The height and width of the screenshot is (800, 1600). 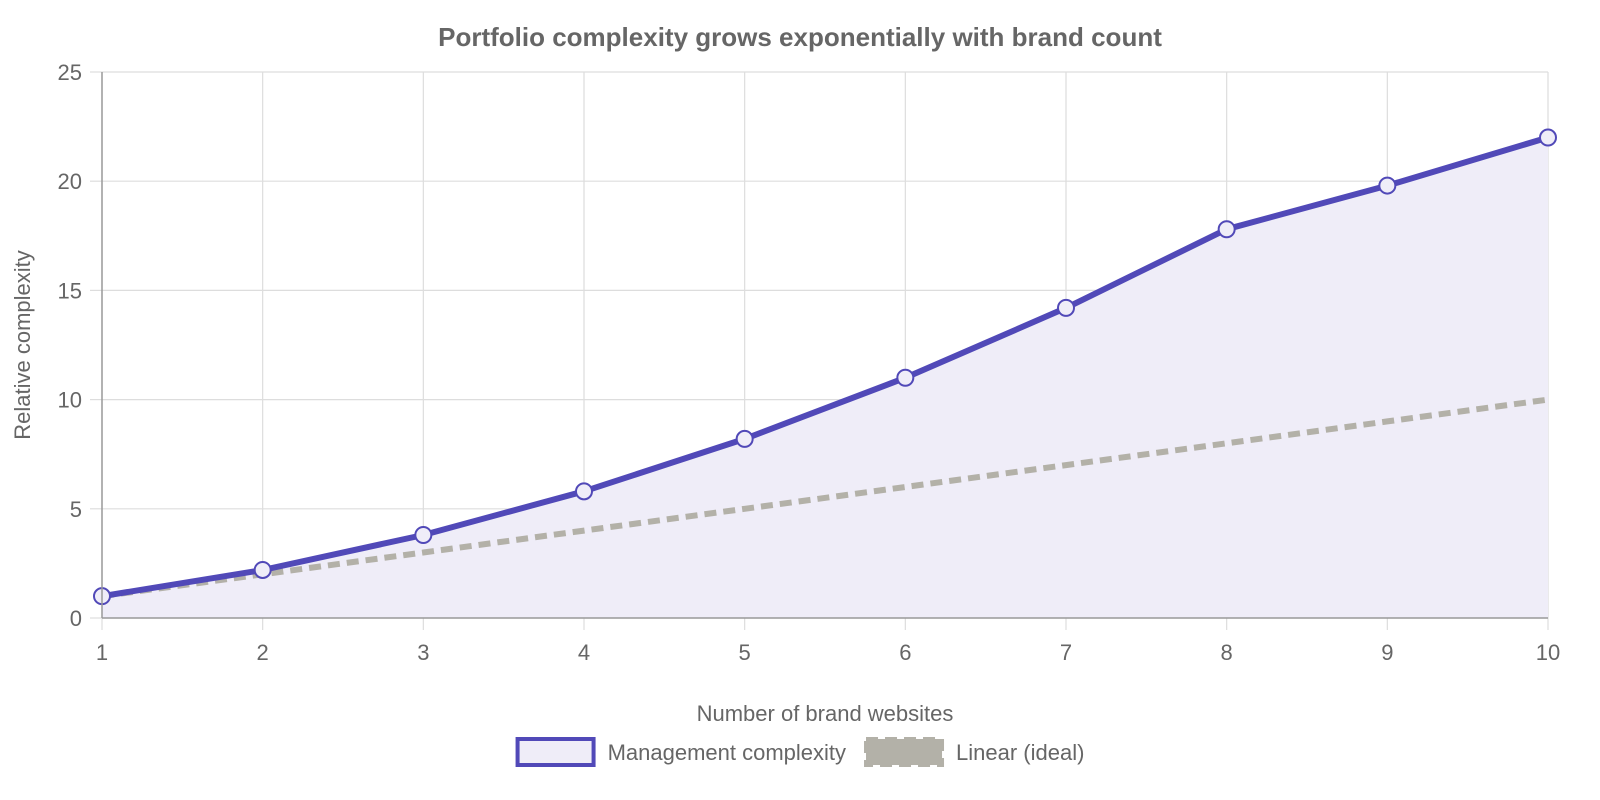 I want to click on y-tick-label: 25, so click(x=70, y=72).